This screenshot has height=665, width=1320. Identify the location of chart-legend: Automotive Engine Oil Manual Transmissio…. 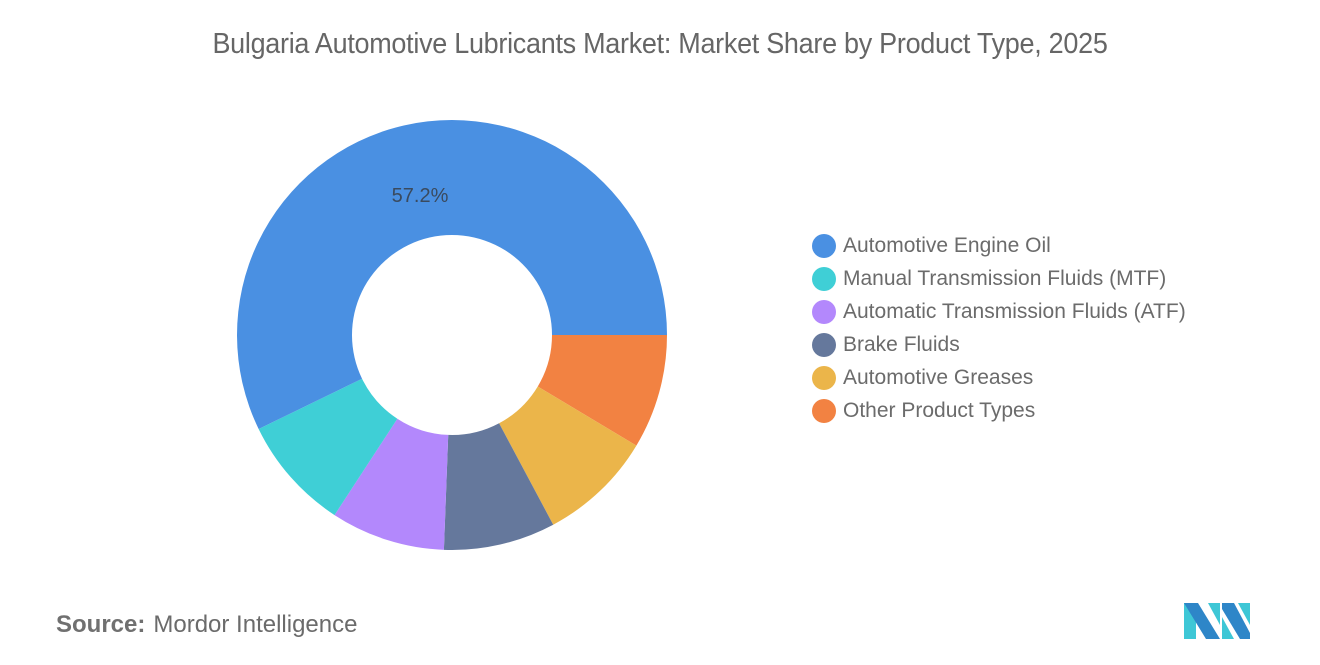
(999, 328).